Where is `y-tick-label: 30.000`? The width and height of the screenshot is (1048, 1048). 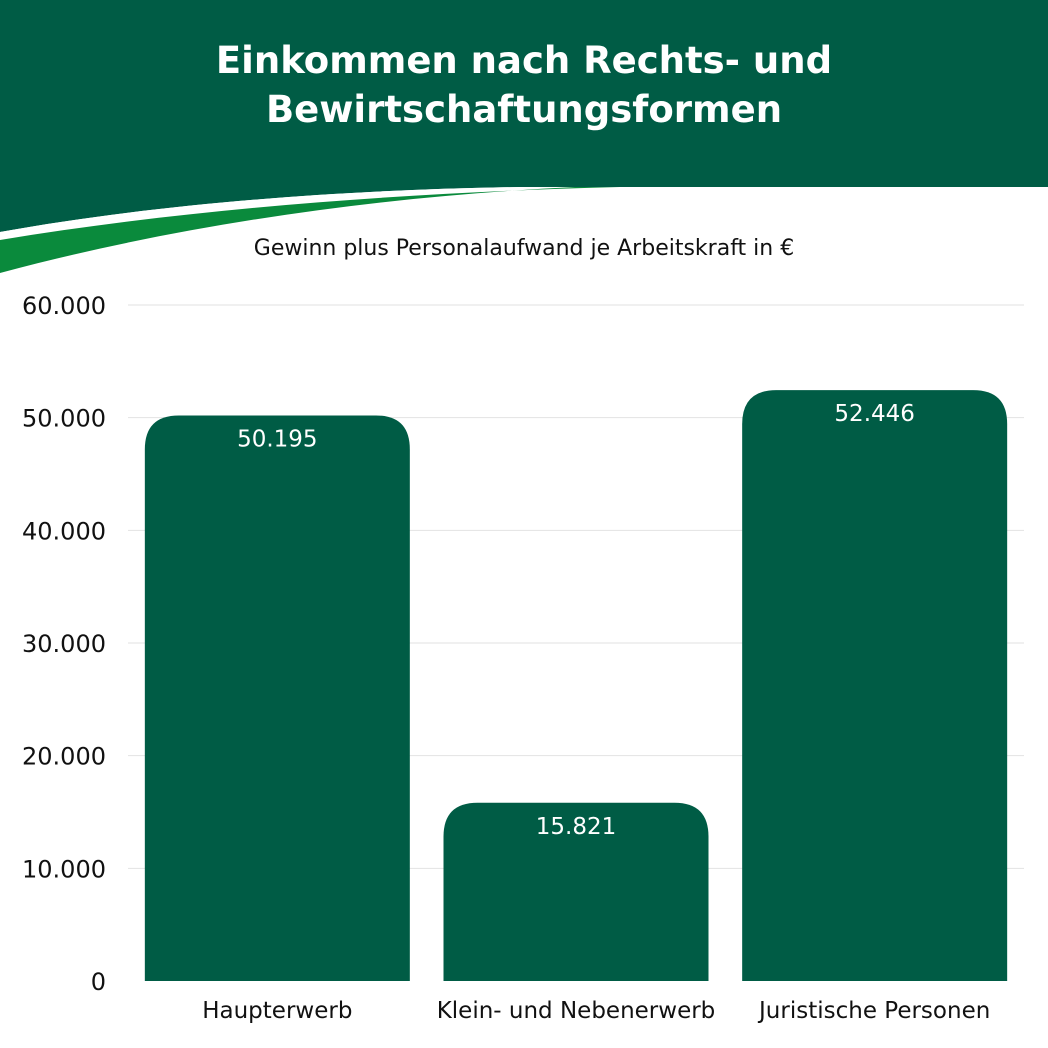
y-tick-label: 30.000 is located at coordinates (64, 644).